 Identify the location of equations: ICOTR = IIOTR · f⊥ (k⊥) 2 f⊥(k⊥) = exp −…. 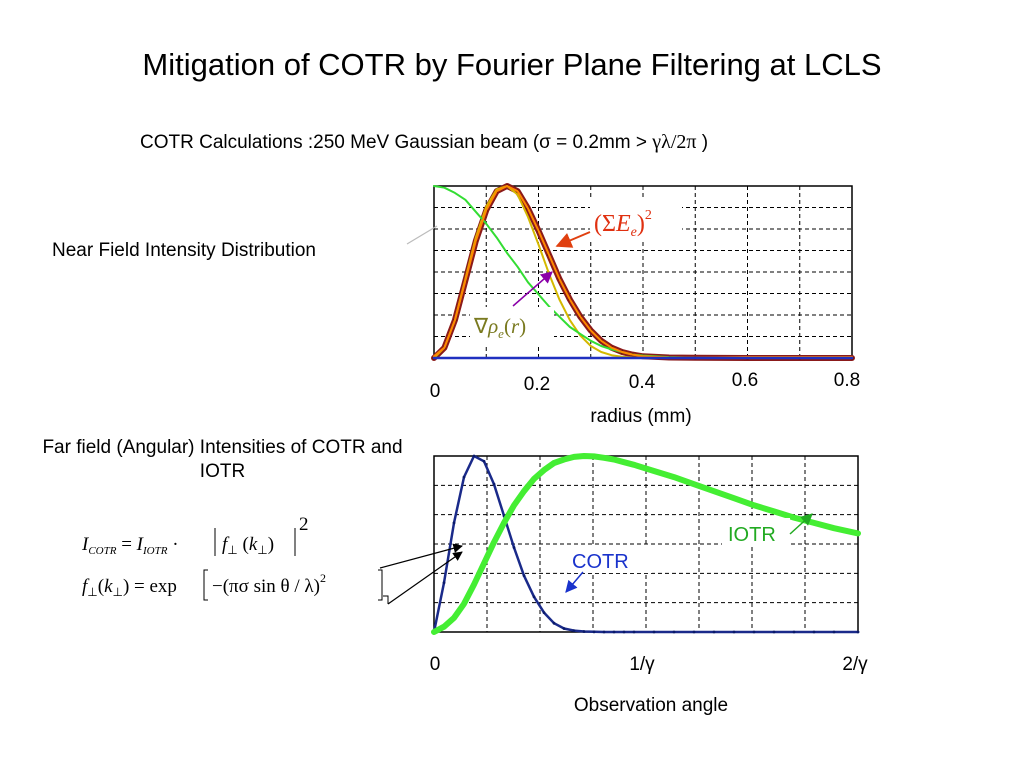
(272, 559).